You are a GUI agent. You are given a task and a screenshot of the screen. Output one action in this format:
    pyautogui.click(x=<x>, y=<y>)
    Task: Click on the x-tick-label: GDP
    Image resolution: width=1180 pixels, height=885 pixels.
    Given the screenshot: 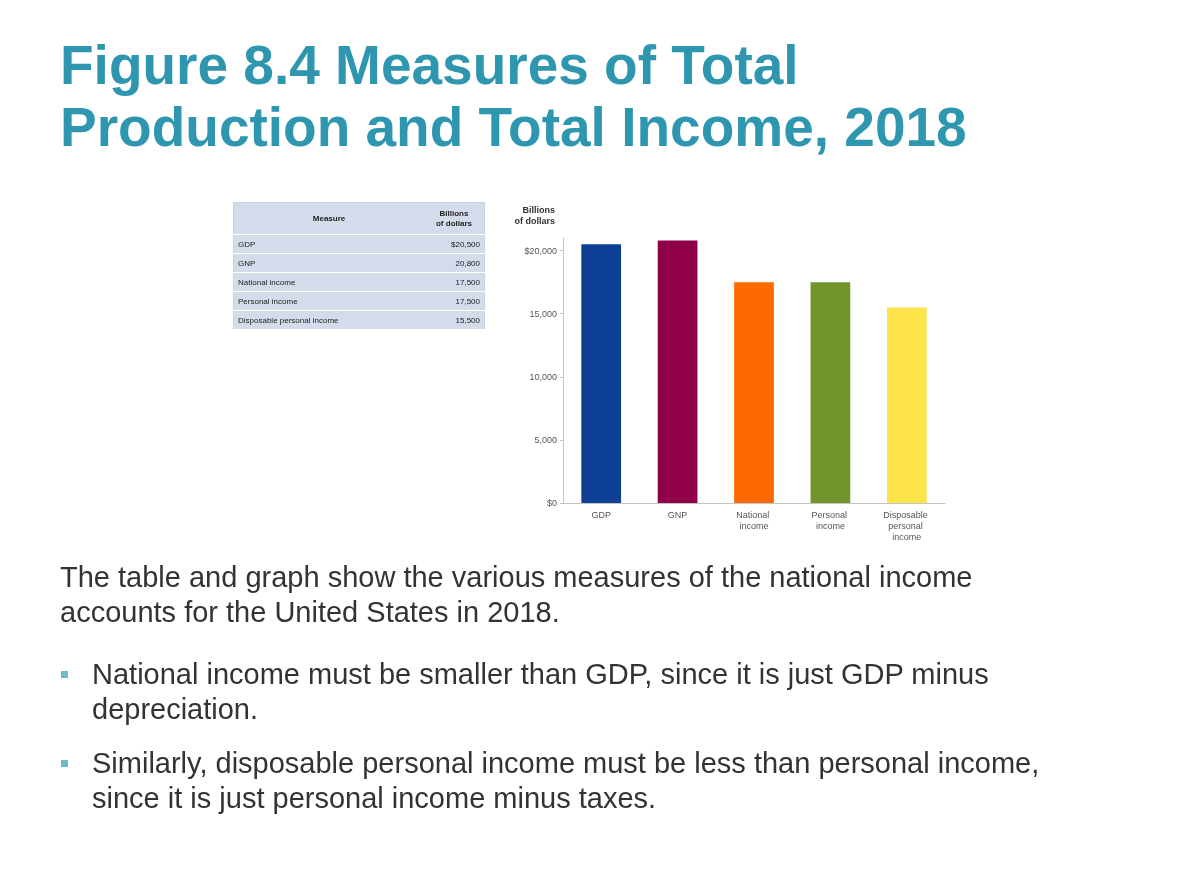 What is the action you would take?
    pyautogui.click(x=601, y=514)
    